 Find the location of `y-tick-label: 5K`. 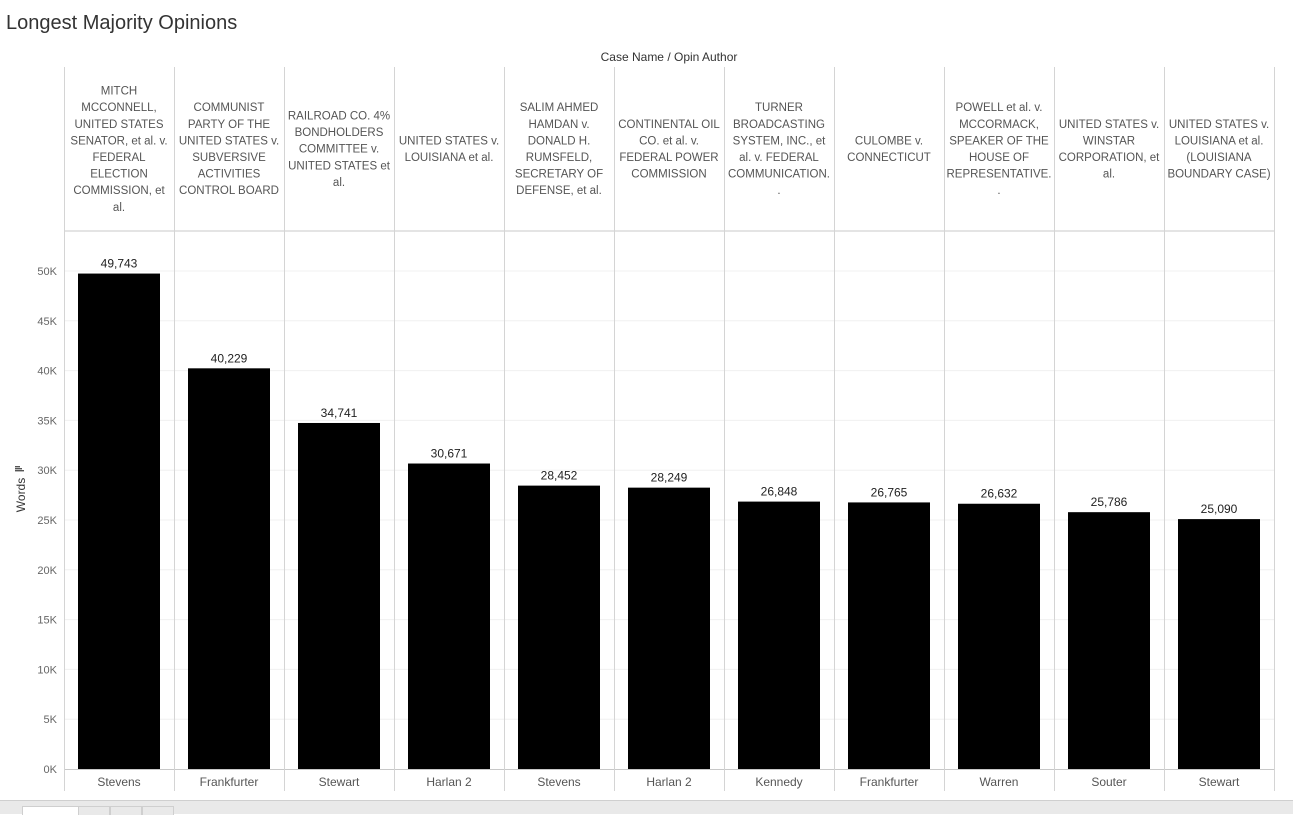

y-tick-label: 5K is located at coordinates (51, 720).